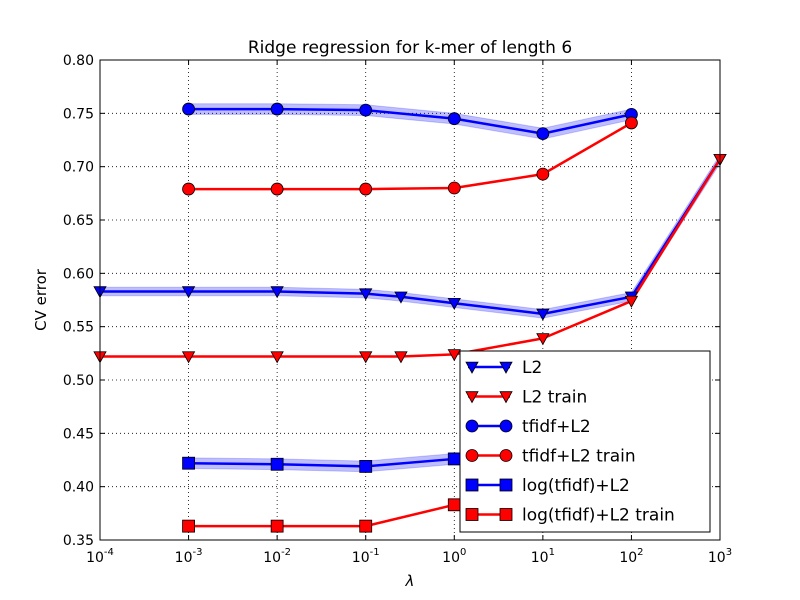 The image size is (800, 600). I want to click on x-tick-exponent: 2, so click(640, 552).